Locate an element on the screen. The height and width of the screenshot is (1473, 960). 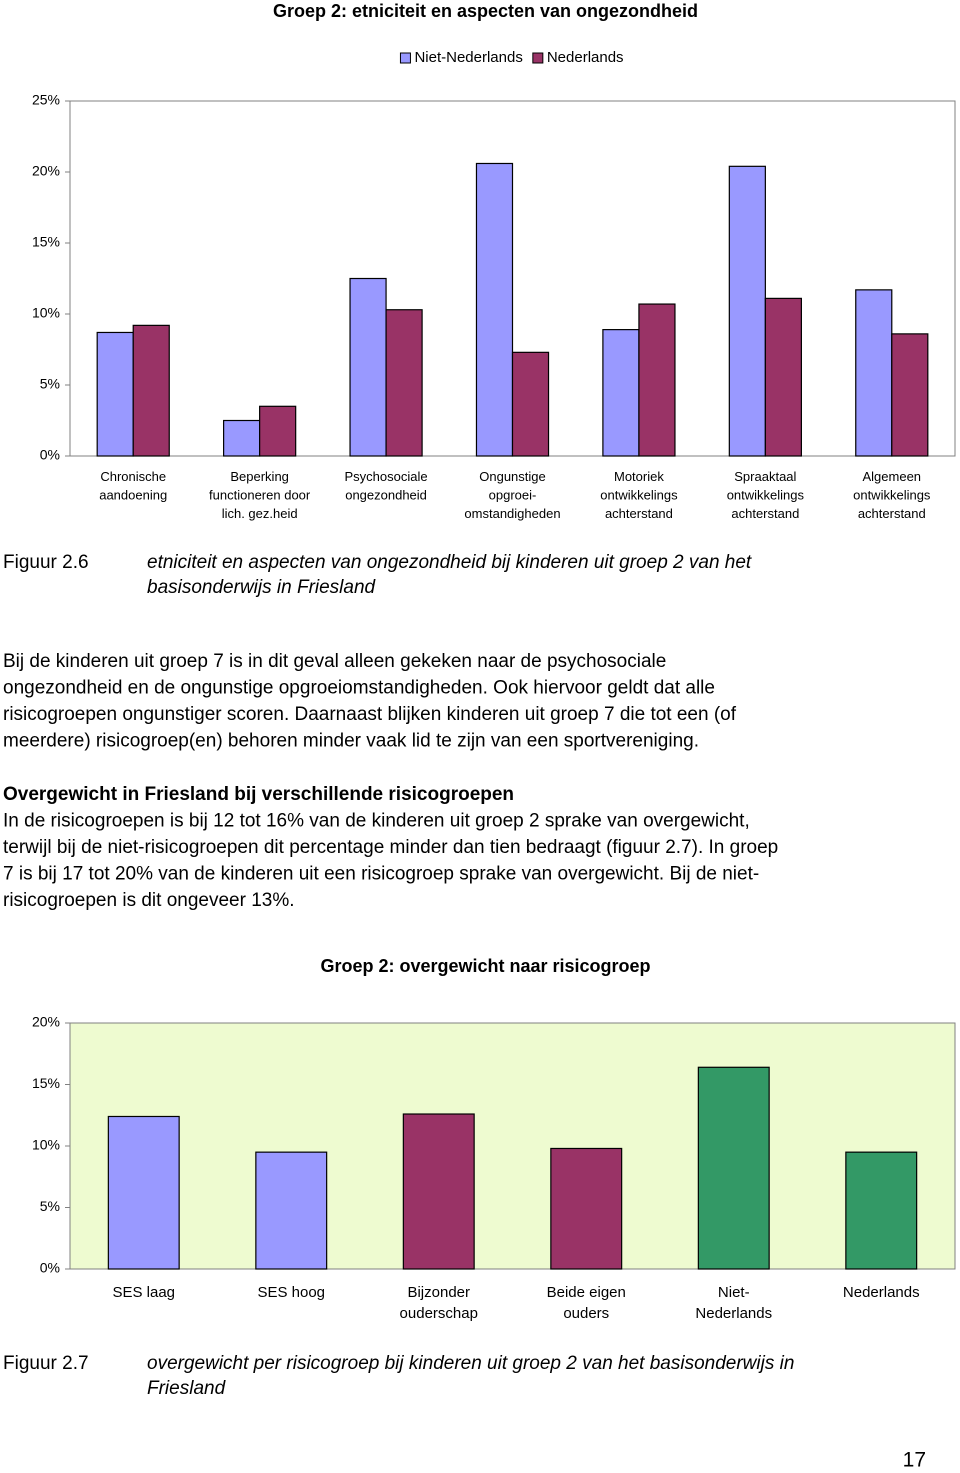
x-tick-label: Chronische aandoening is located at coordinates (133, 486).